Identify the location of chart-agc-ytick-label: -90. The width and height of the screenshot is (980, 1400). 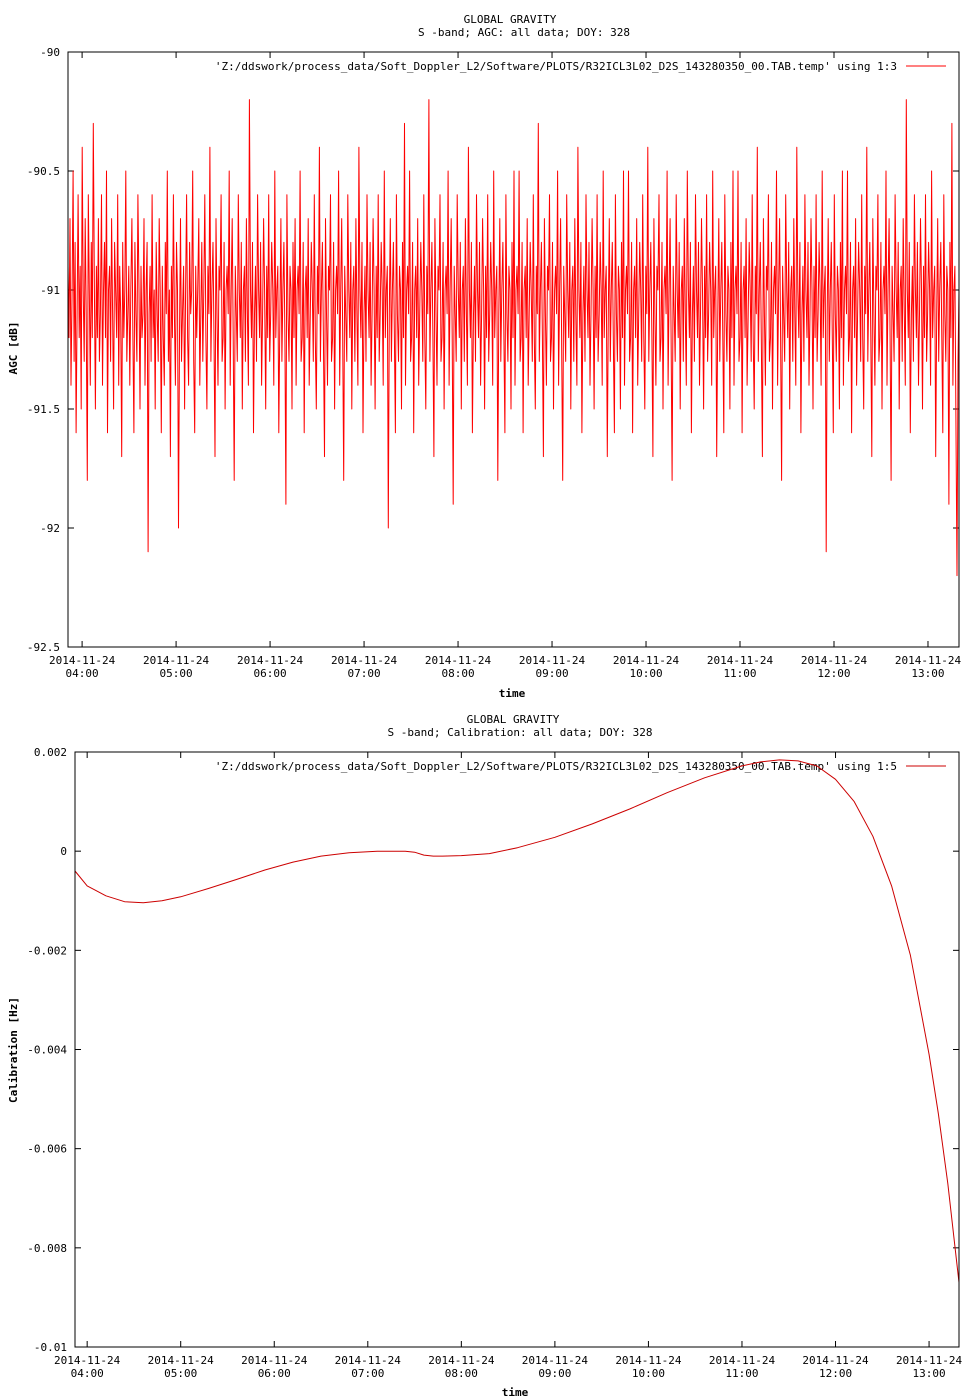
(50, 52).